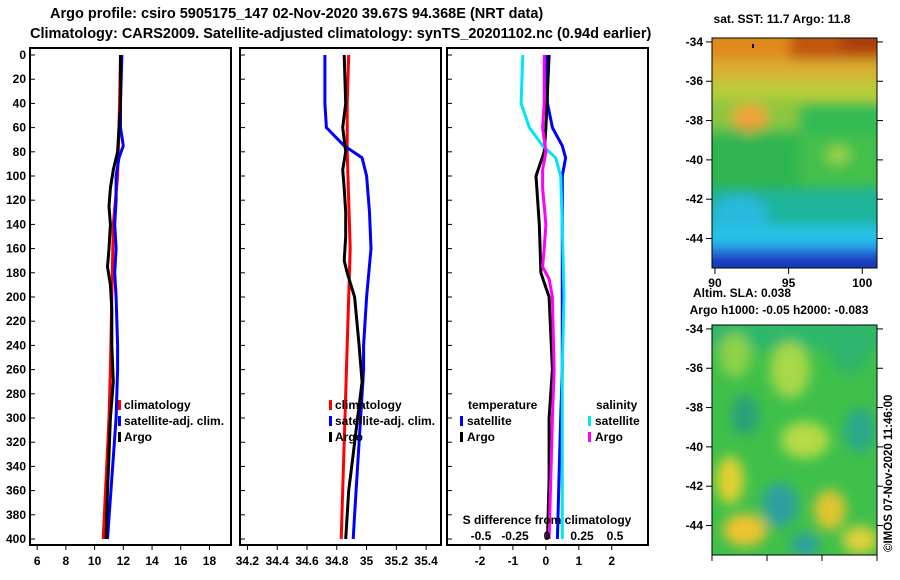  What do you see at coordinates (95, 561) in the screenshot?
I see `x-tick-label: 10` at bounding box center [95, 561].